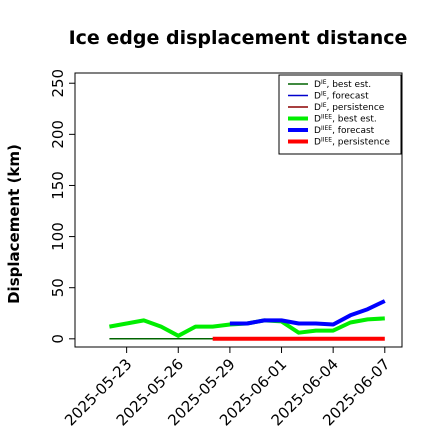  I want to click on chart-title: Ice edge displacement distance, so click(238, 38).